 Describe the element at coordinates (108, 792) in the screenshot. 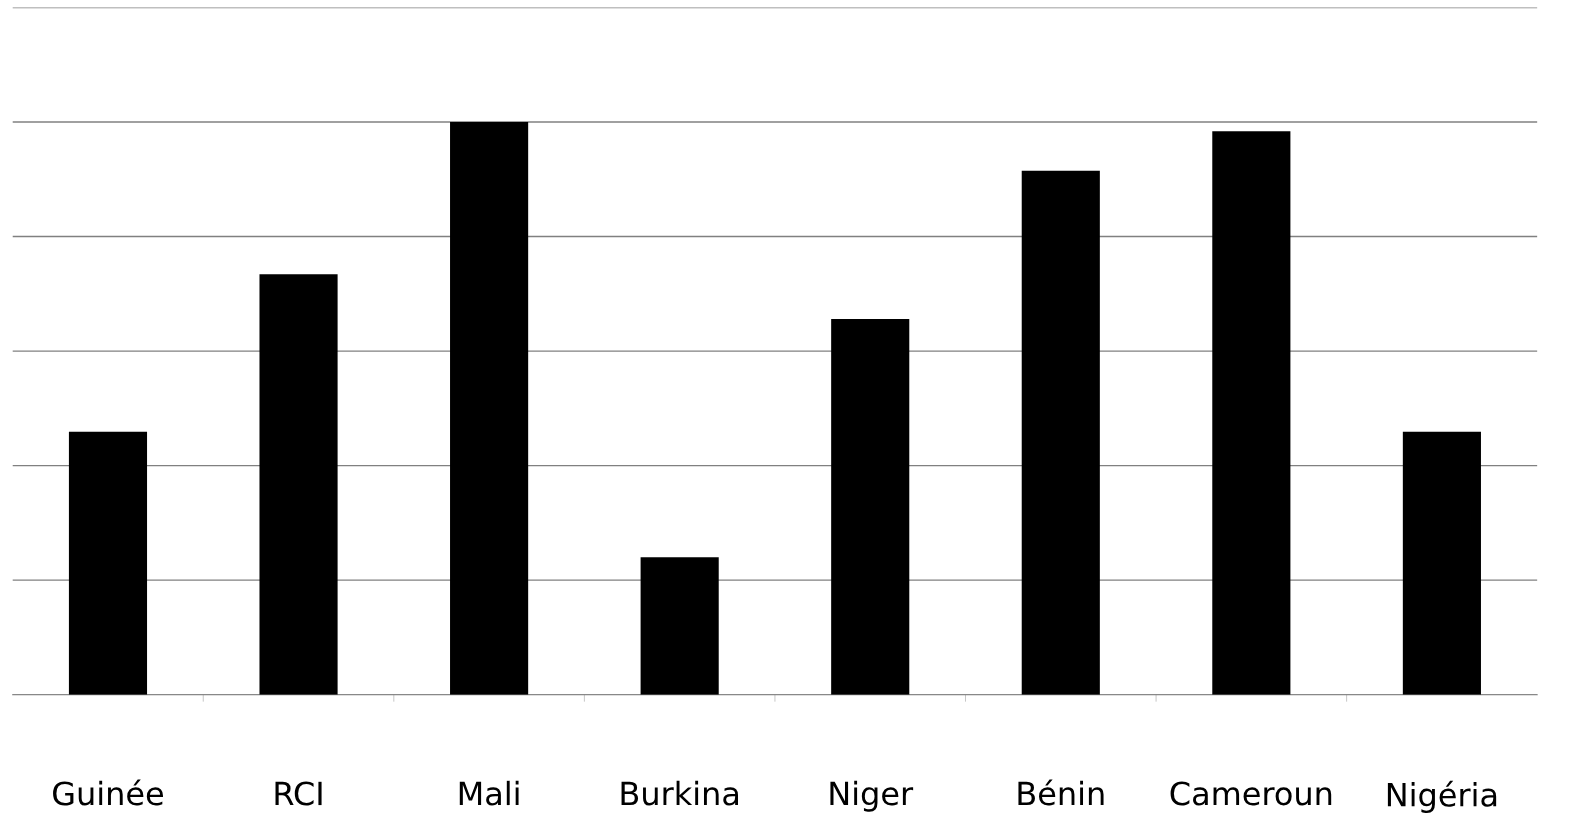

I see `x-tick-label: Guinée` at that location.